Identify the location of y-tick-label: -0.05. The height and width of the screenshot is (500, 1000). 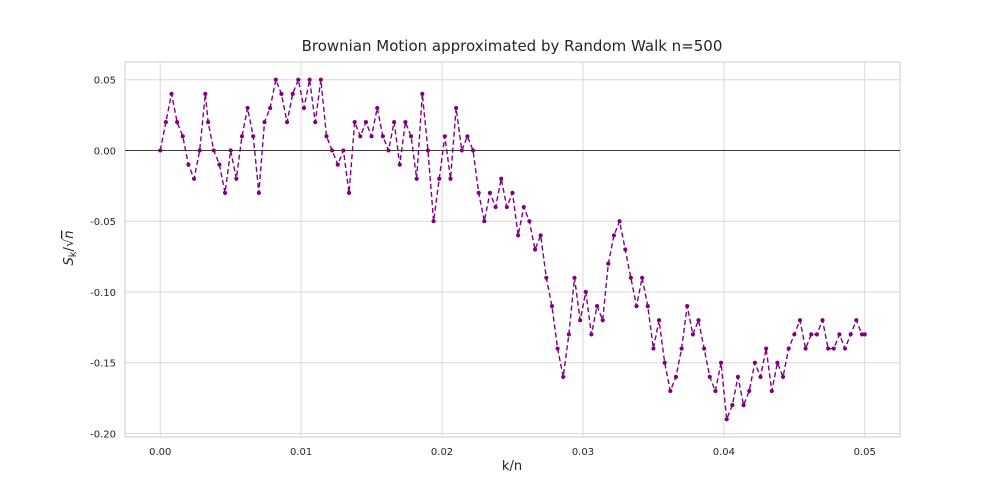
(103, 222).